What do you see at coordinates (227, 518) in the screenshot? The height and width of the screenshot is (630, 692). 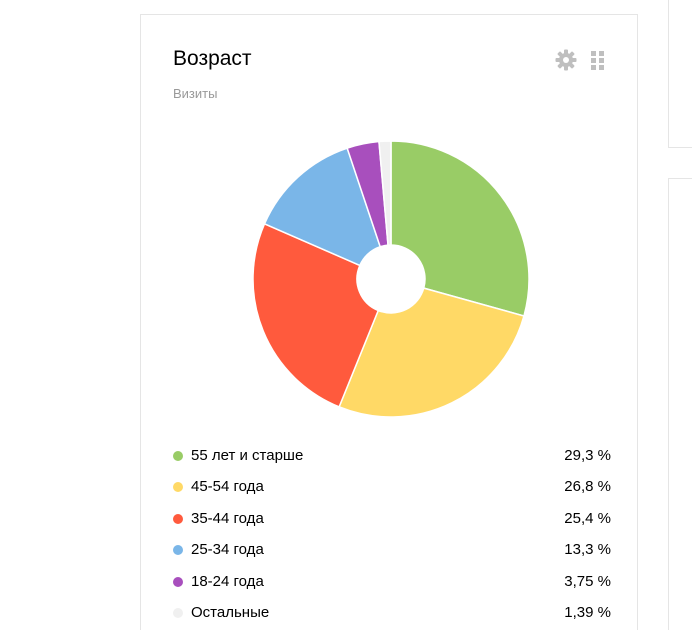 I see `legend-label: 35-44 года` at bounding box center [227, 518].